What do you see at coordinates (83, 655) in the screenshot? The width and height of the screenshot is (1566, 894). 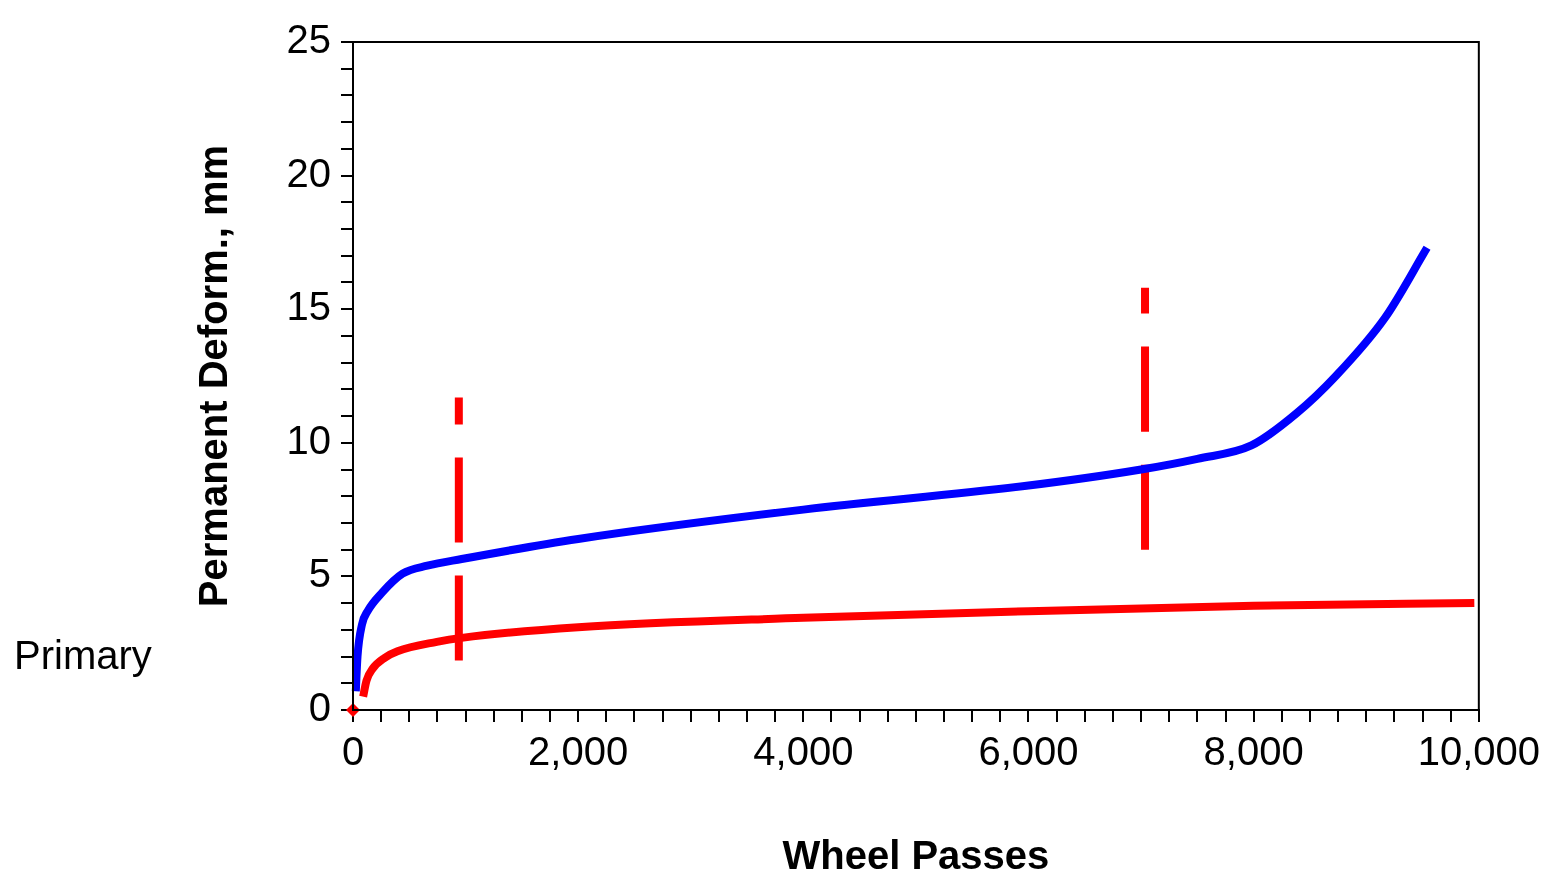 I see `text: Primary` at bounding box center [83, 655].